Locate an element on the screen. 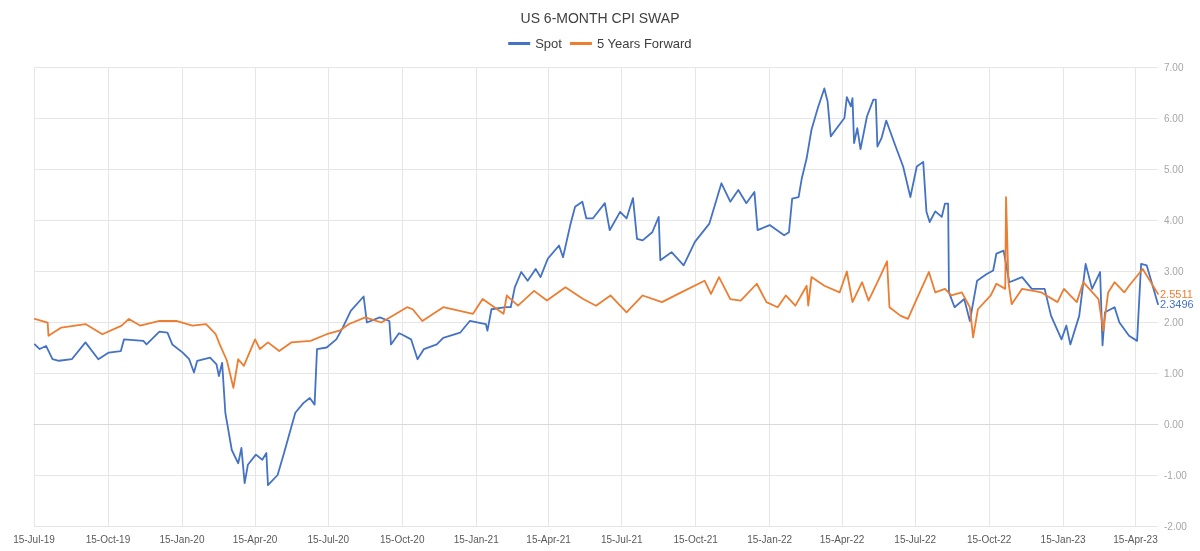  legend-label: 5 Years Forward is located at coordinates (644, 43).